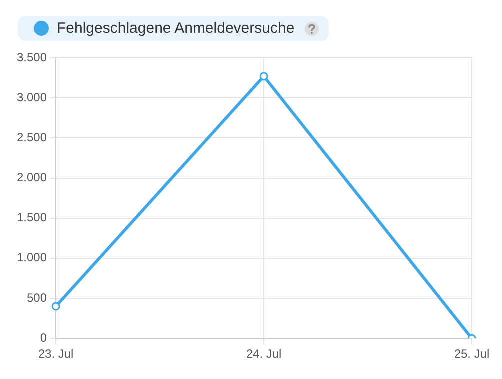  Describe the element at coordinates (32, 97) in the screenshot. I see `y-tick-label: 3.000` at that location.